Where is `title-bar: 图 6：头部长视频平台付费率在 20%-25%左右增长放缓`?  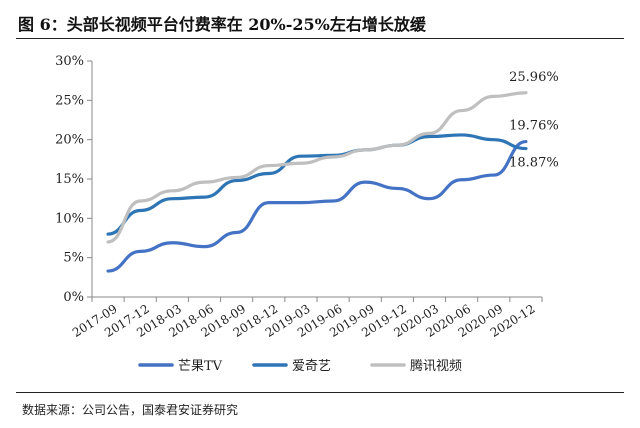 title-bar: 图 6：头部长视频平台付费率在 20%-25%左右增长放缓 is located at coordinates (320, 23).